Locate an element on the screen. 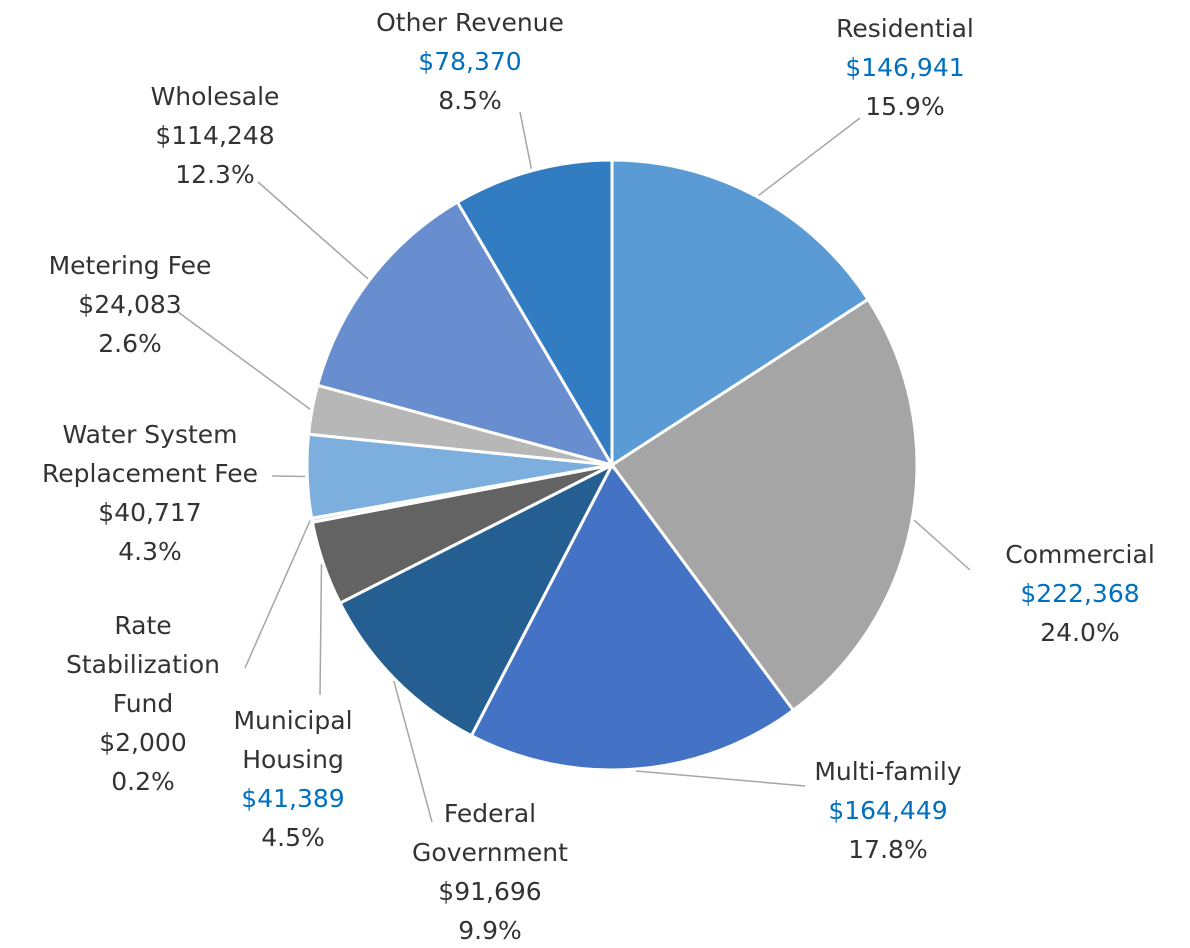 The width and height of the screenshot is (1190, 948). value-label: $222,368 is located at coordinates (1079, 593).